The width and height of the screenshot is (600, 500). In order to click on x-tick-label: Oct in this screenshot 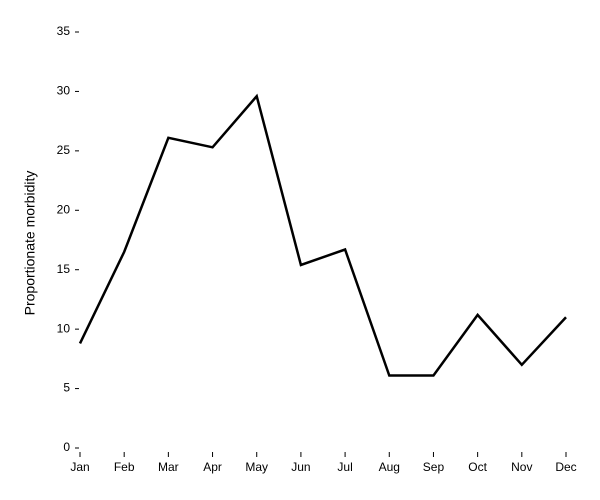, I will do `click(477, 467)`.